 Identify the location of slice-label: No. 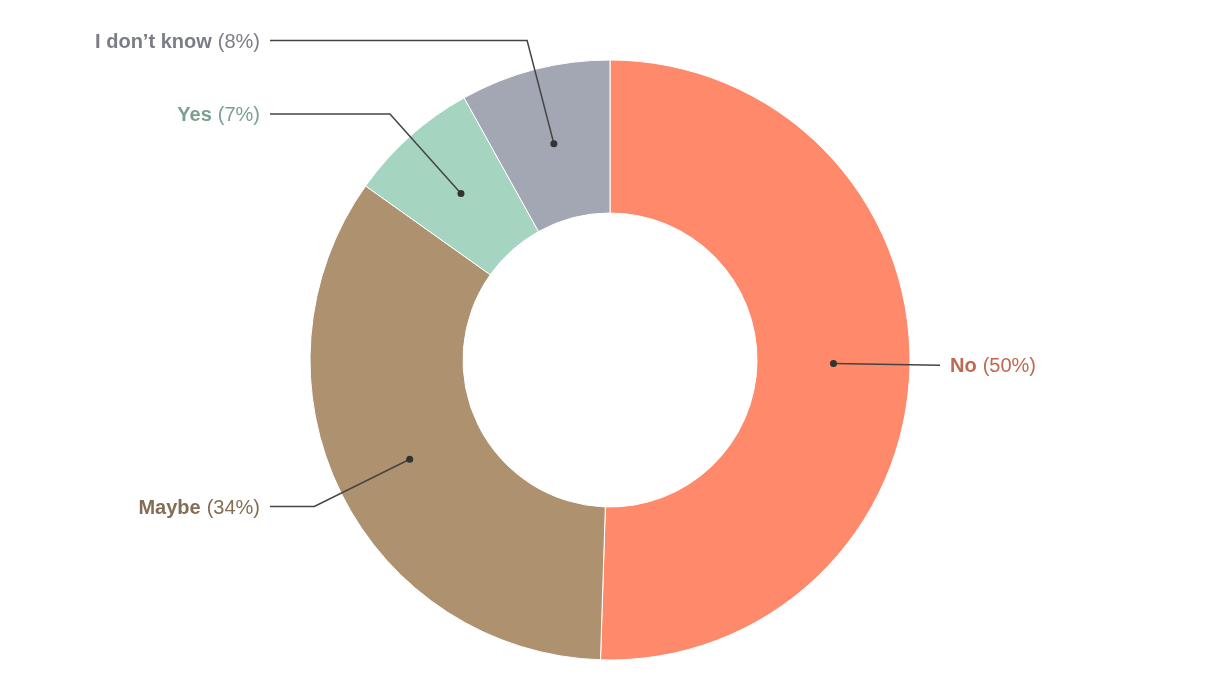
(963, 365).